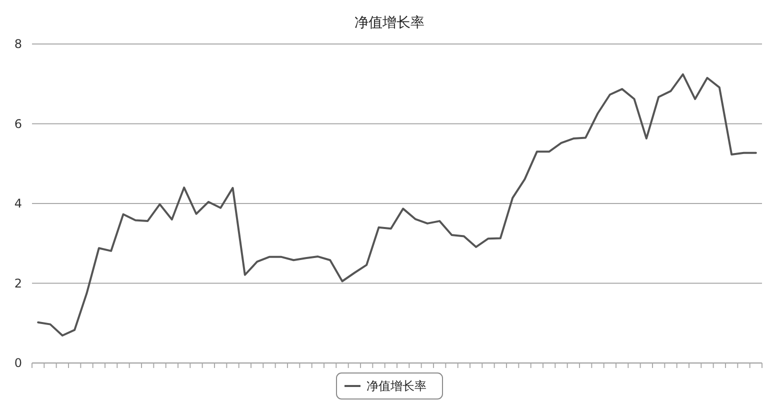  I want to click on y-tick-label: 6, so click(18, 123).